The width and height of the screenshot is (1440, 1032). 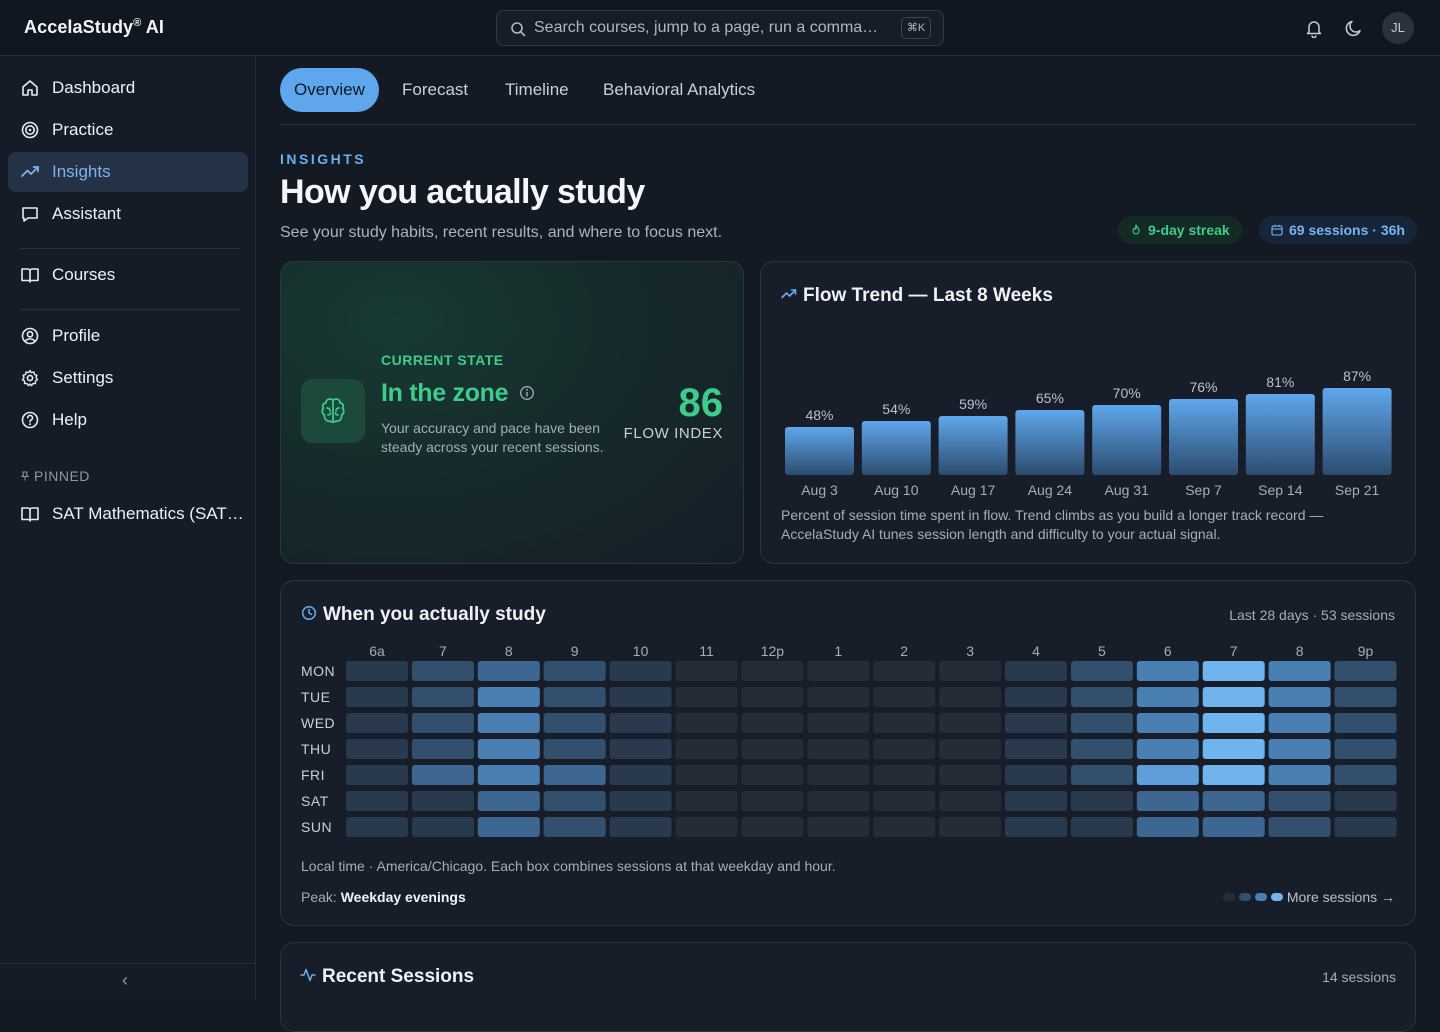 What do you see at coordinates (435, 89) in the screenshot?
I see `tab-forecast: Forecast` at bounding box center [435, 89].